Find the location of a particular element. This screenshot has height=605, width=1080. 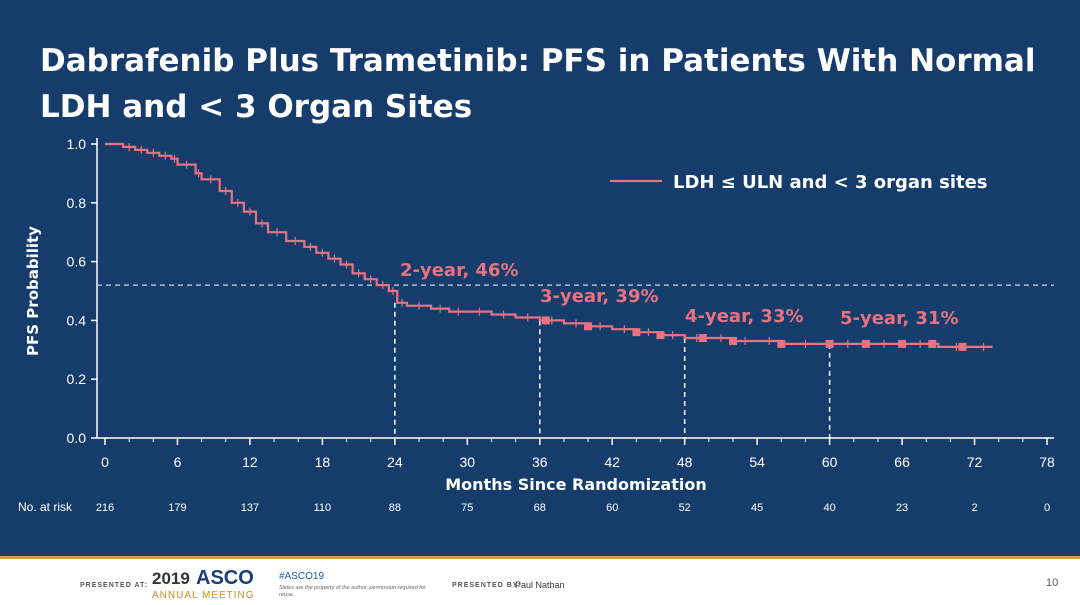

x-tick-label: 42 is located at coordinates (612, 462).